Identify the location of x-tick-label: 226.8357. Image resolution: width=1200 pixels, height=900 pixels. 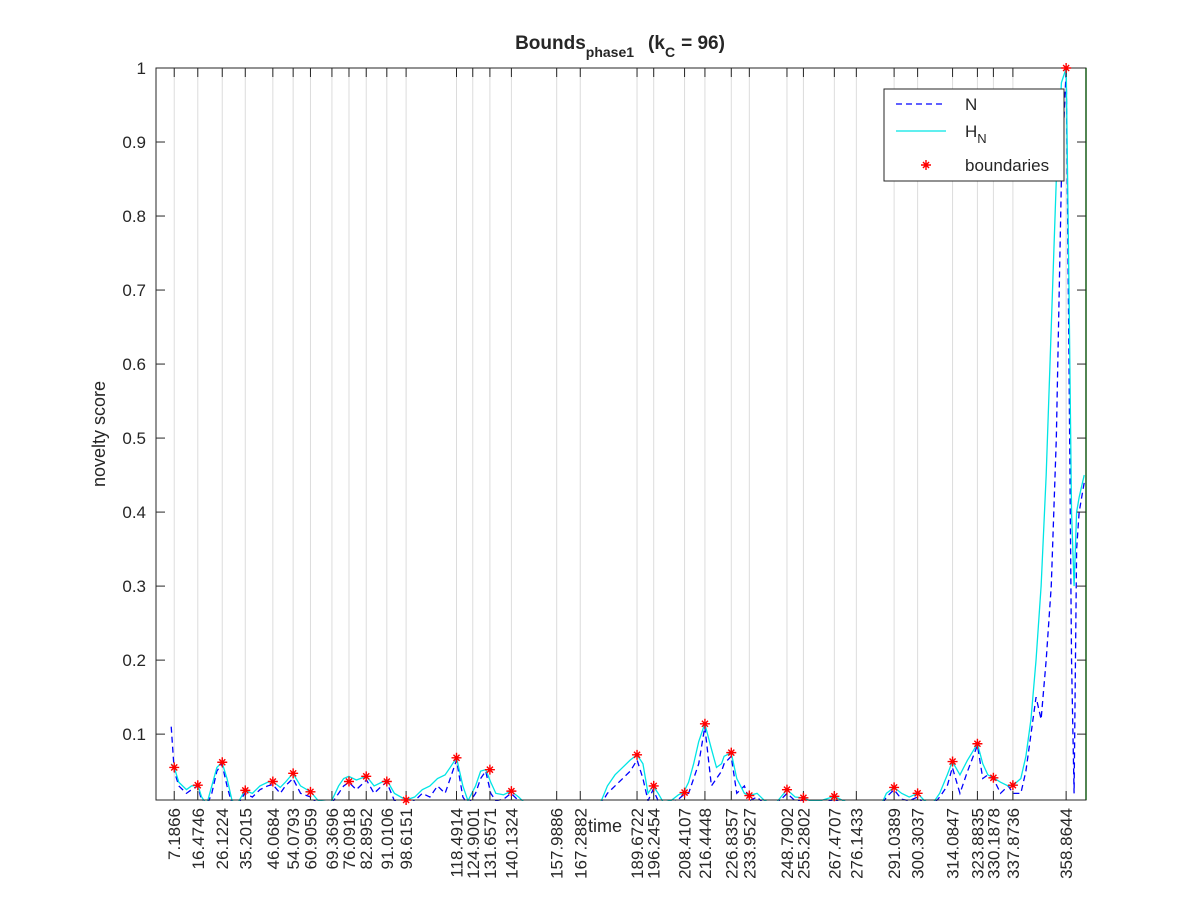
(731, 843).